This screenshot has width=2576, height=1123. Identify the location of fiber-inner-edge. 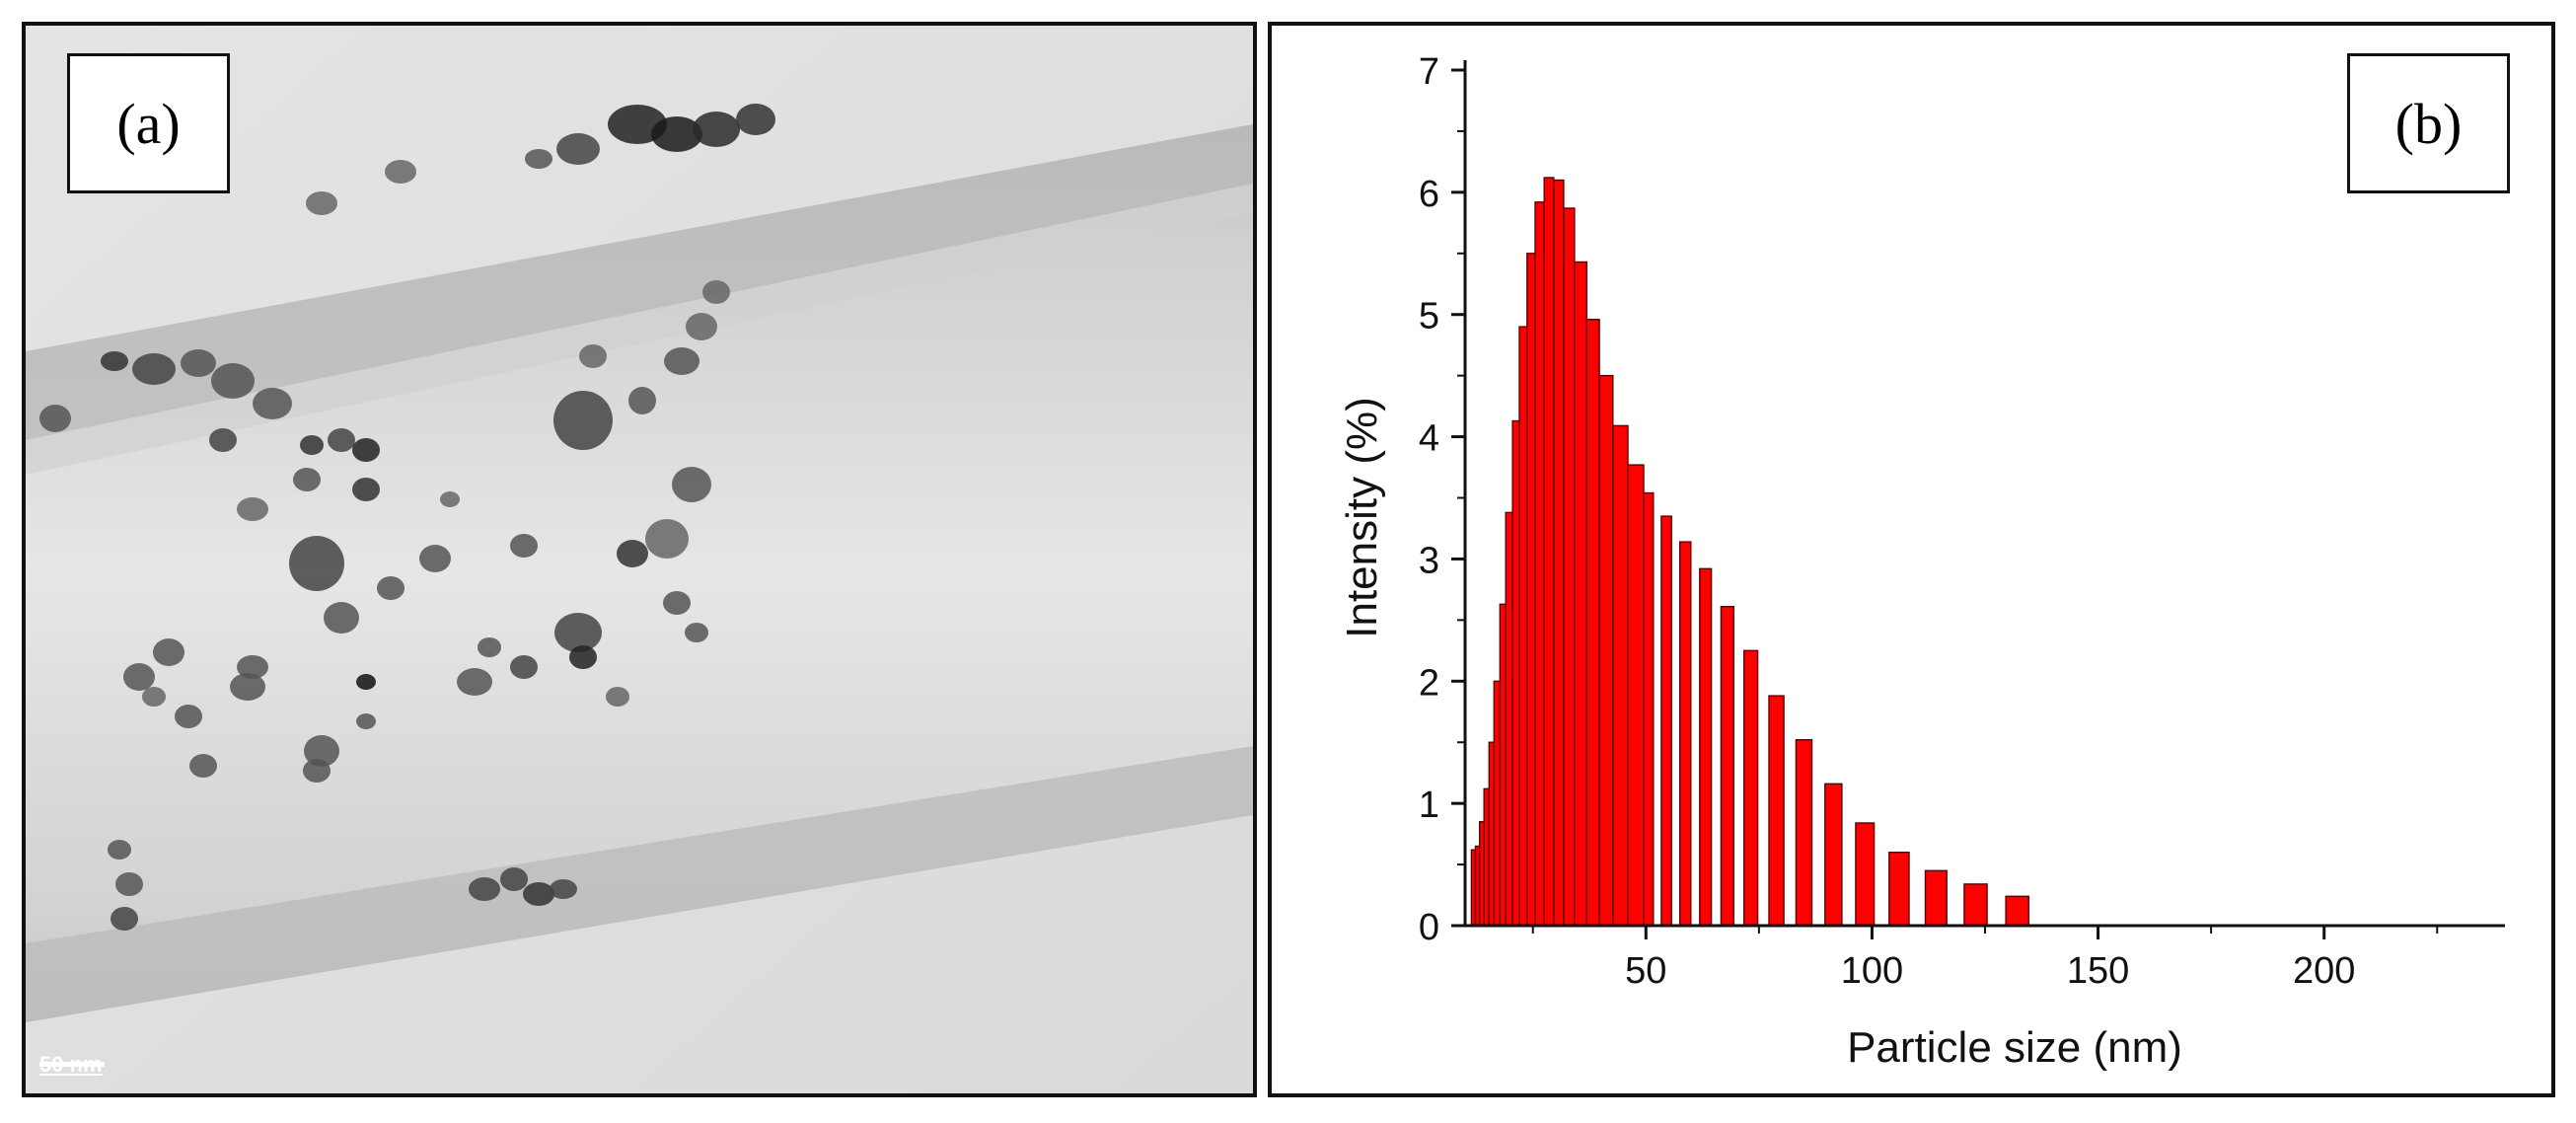
(639, 329).